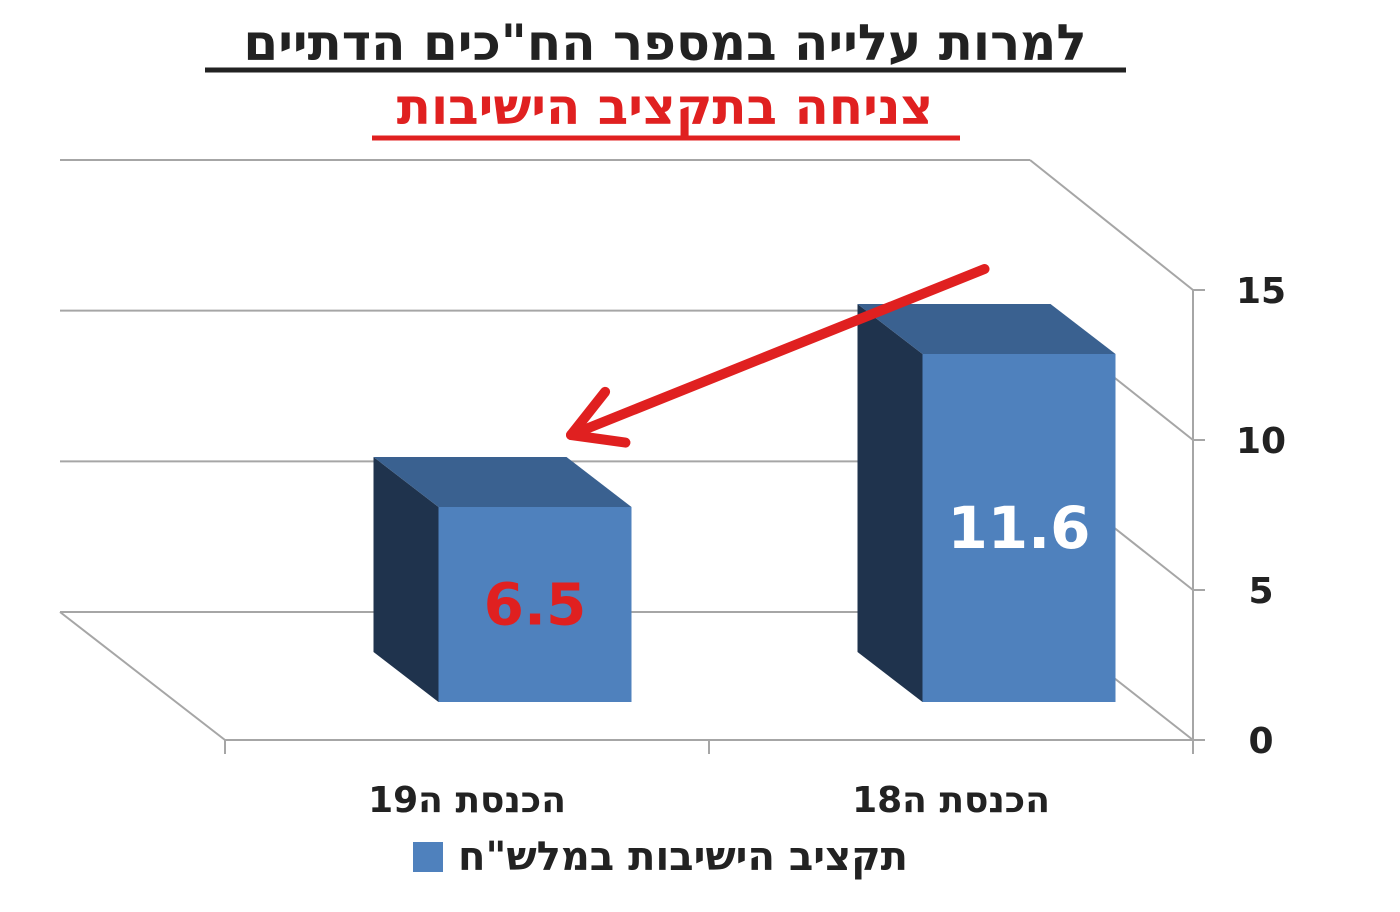  What do you see at coordinates (951, 800) in the screenshot?
I see `category-label: הכנסת ה18` at bounding box center [951, 800].